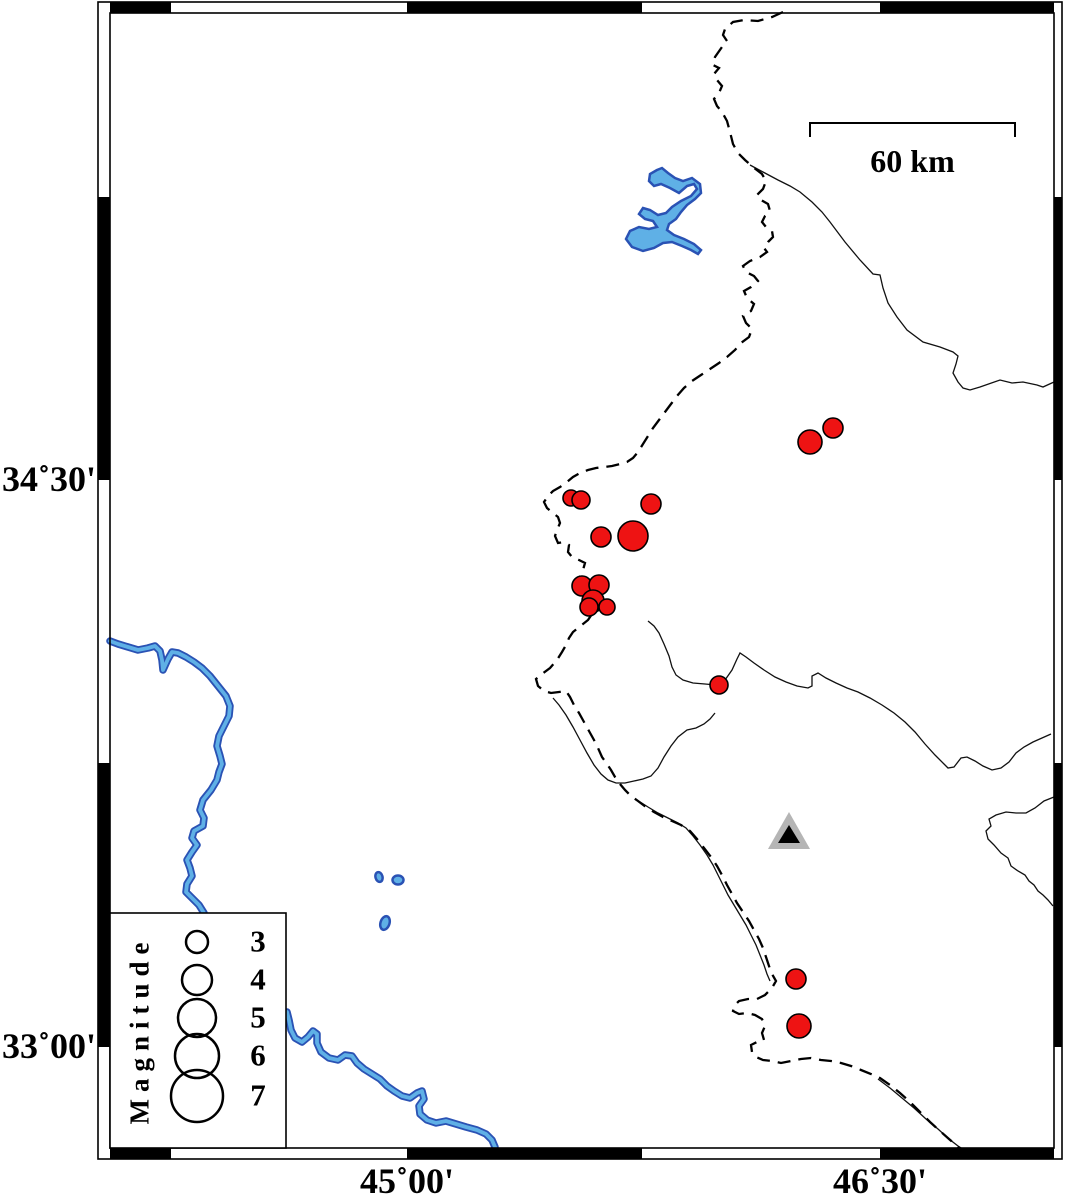  I want to click on lake, so click(663, 211).